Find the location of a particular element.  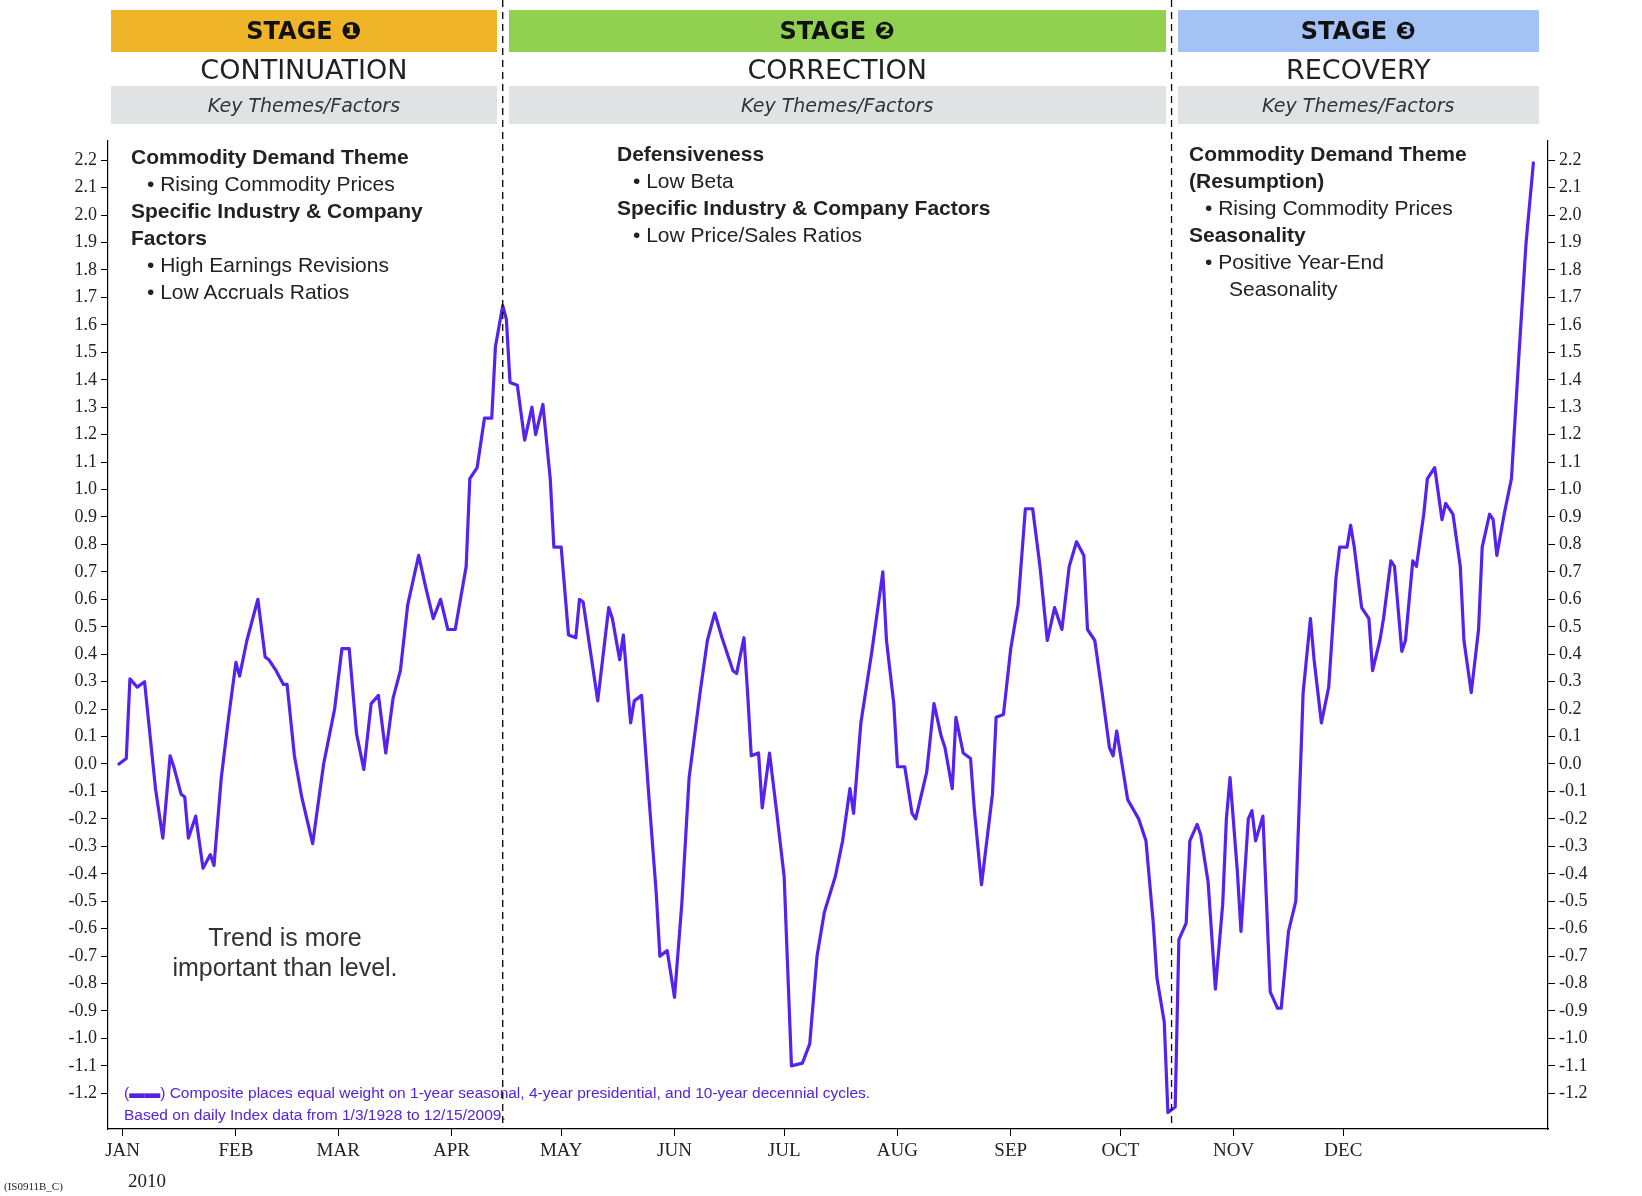

y2-tick-label: 1.0 is located at coordinates (1570, 488).